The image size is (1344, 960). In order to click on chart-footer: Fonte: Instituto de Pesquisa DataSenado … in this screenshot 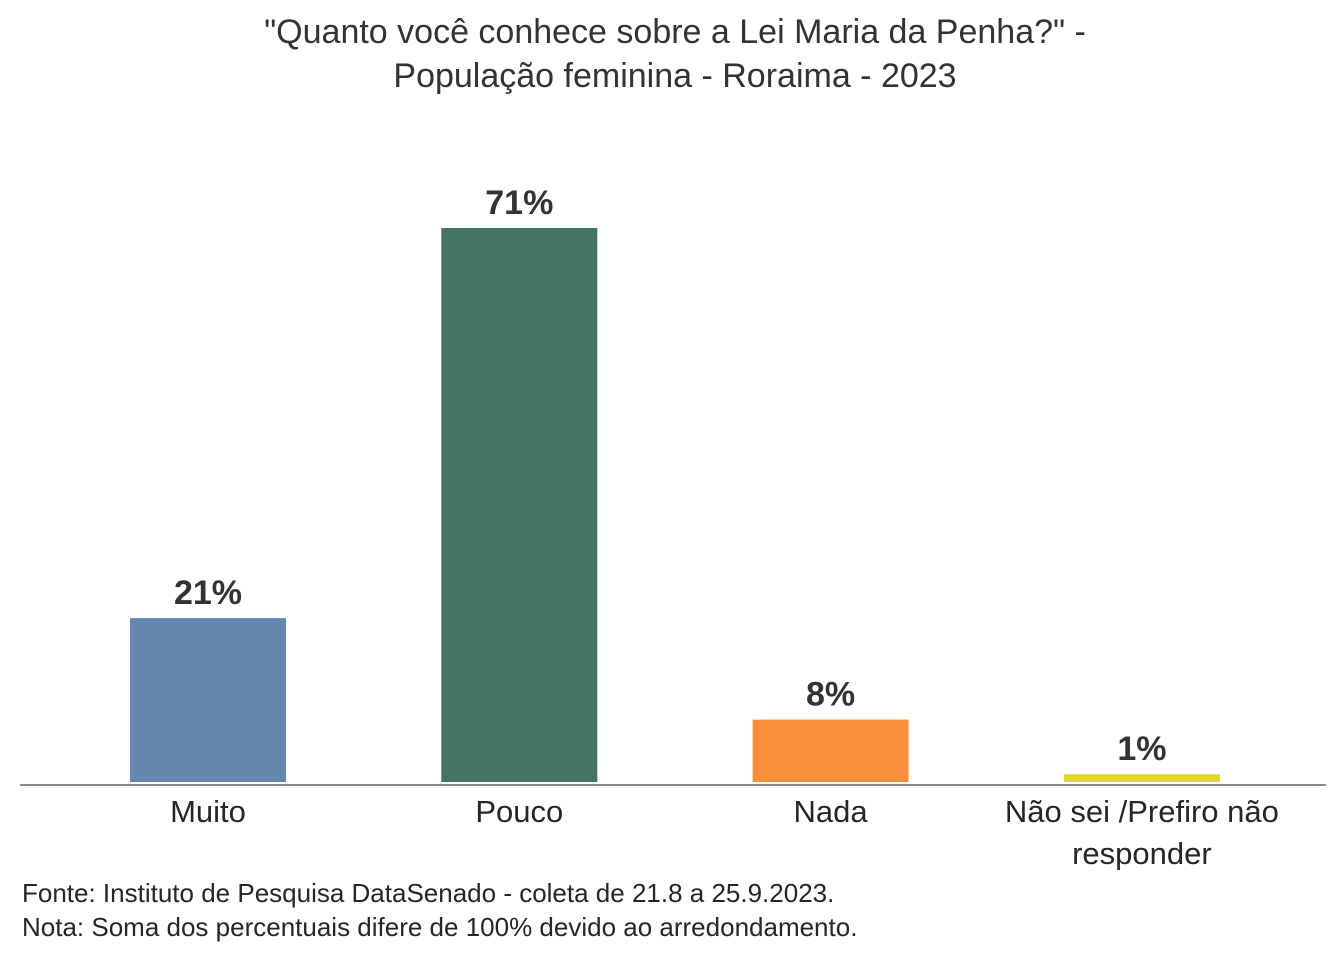, I will do `click(439, 910)`.